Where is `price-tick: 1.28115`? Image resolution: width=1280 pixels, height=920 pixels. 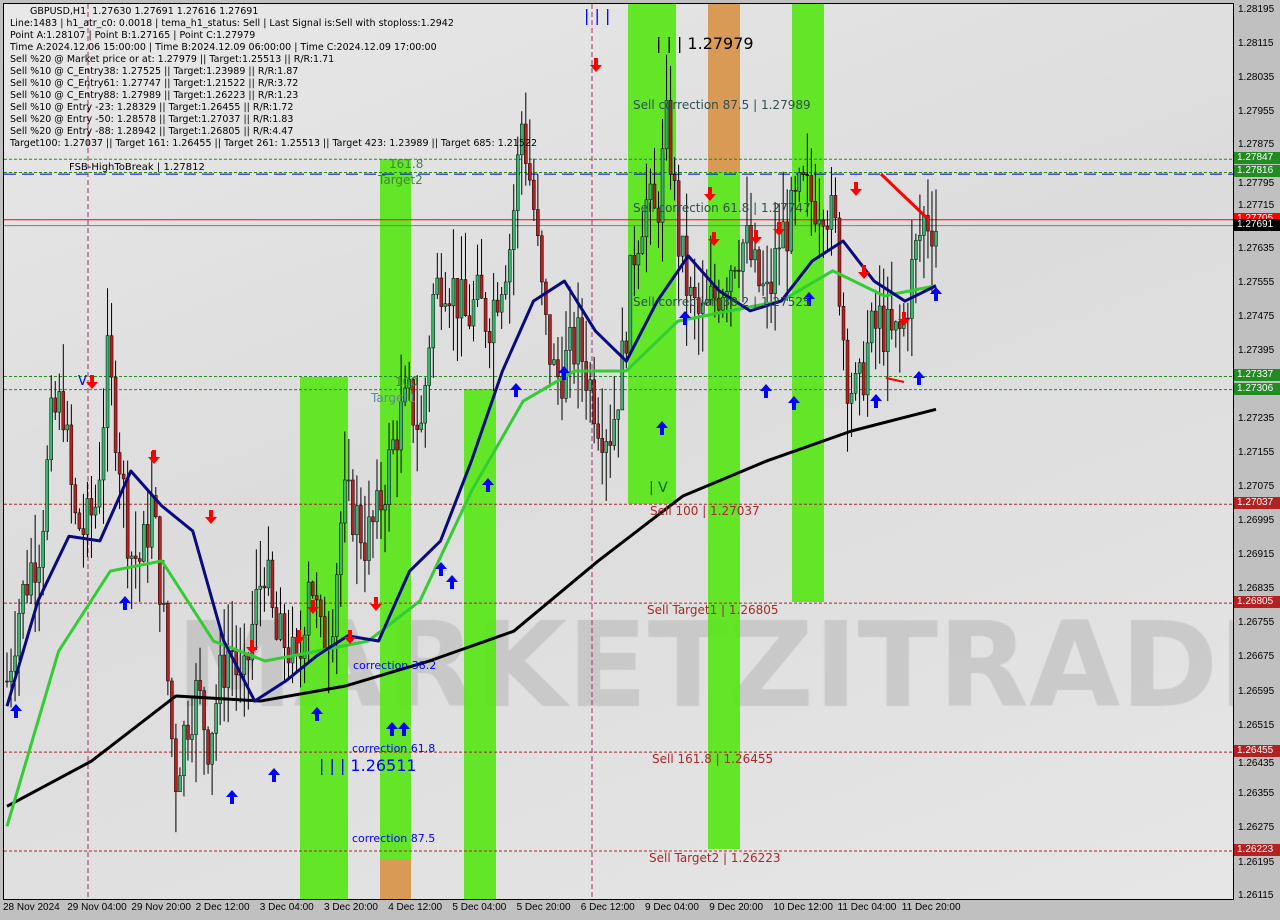
price-tick: 1.28115 is located at coordinates (1256, 44).